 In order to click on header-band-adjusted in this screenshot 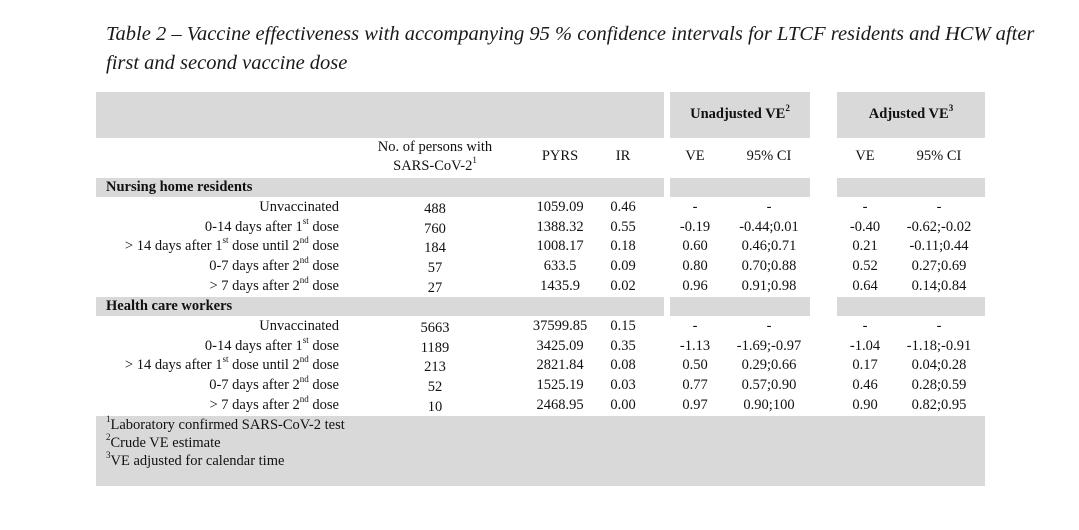, I will do `click(911, 115)`.